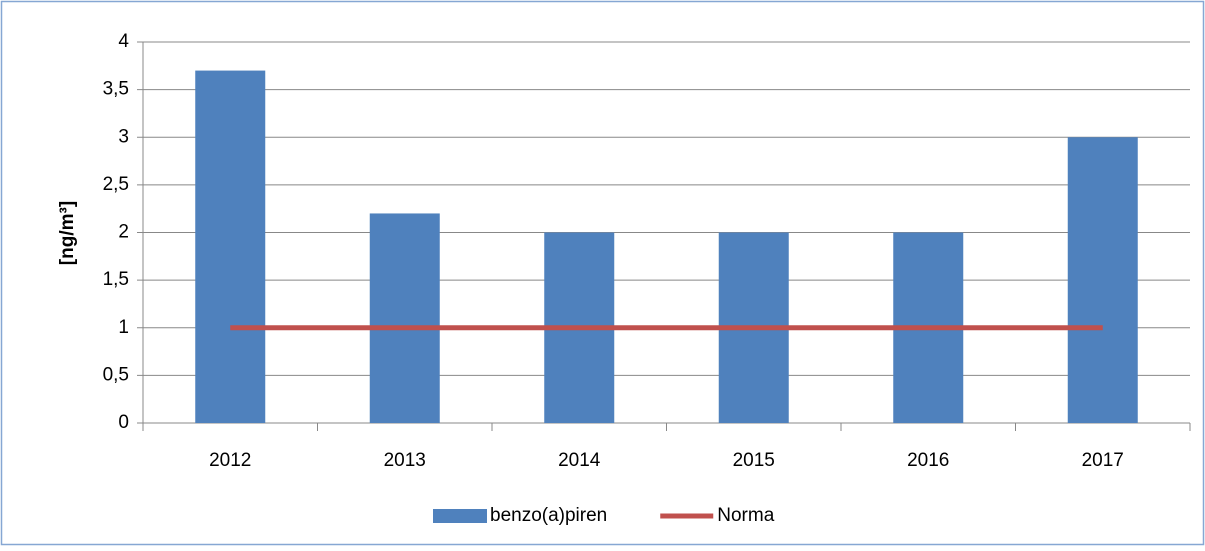 This screenshot has width=1205, height=551. Describe the element at coordinates (754, 460) in the screenshot. I see `x-tick-label: 2015` at that location.